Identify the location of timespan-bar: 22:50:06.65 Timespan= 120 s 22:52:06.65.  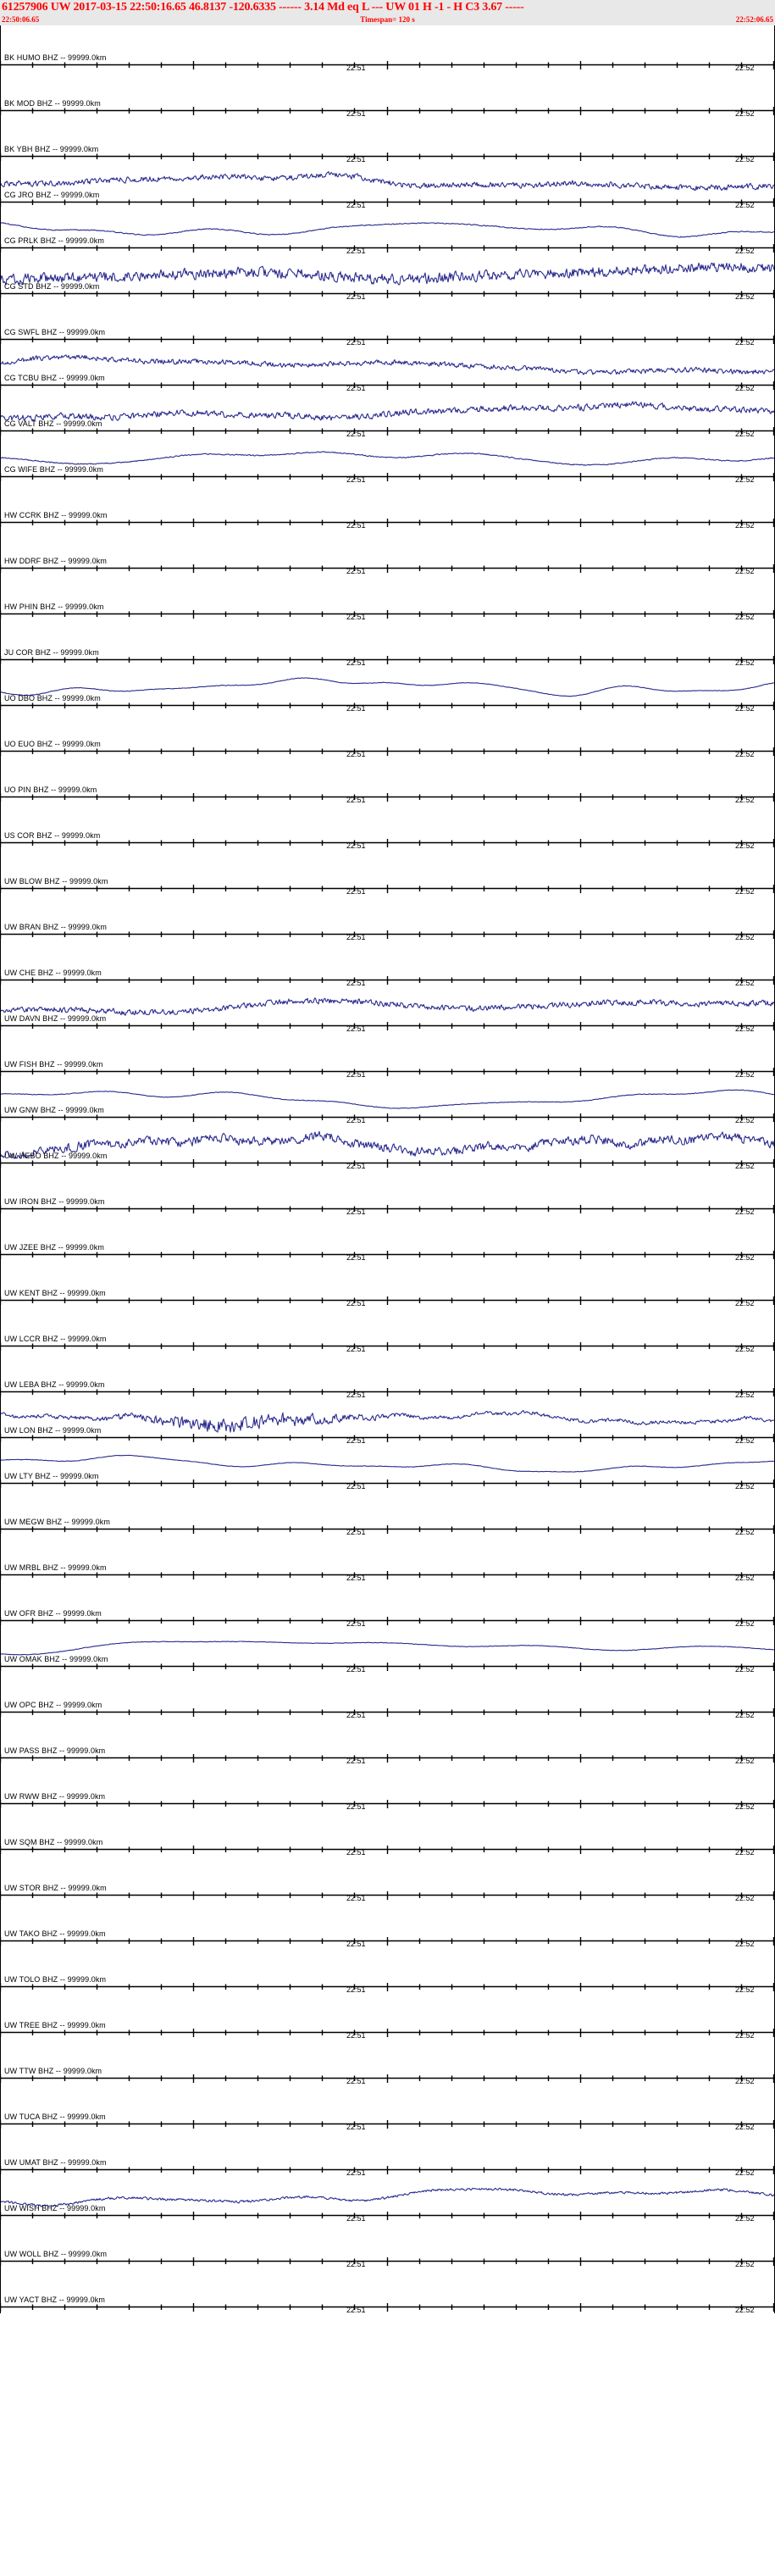
(387, 20).